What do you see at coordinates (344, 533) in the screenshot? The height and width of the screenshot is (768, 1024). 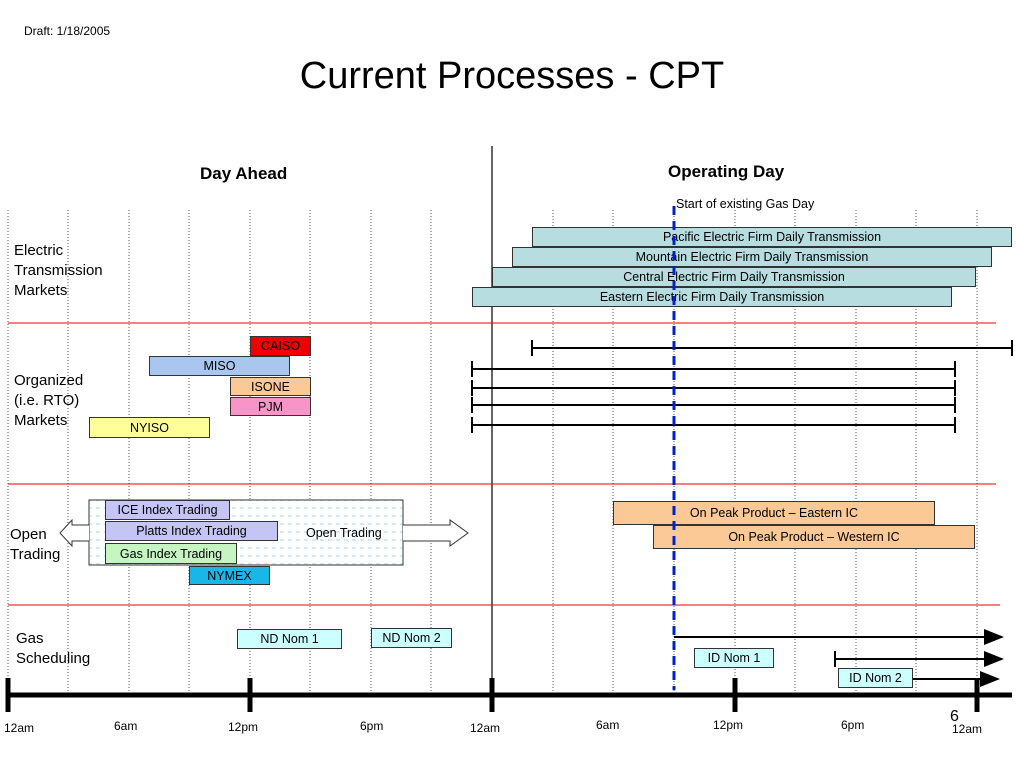 I see `open-trading-label: Open Trading` at bounding box center [344, 533].